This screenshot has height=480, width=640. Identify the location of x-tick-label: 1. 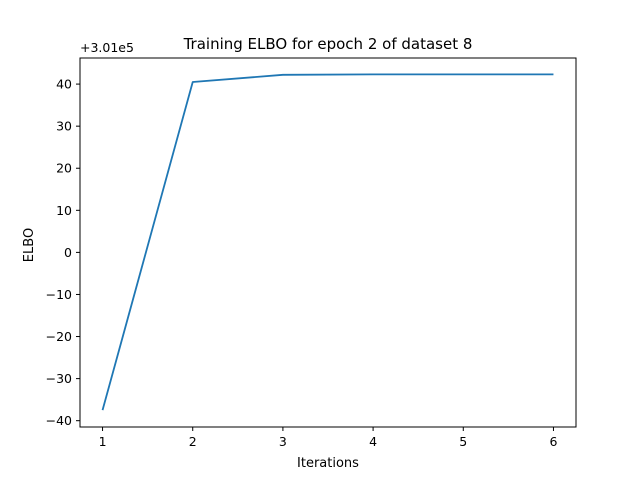
(103, 441).